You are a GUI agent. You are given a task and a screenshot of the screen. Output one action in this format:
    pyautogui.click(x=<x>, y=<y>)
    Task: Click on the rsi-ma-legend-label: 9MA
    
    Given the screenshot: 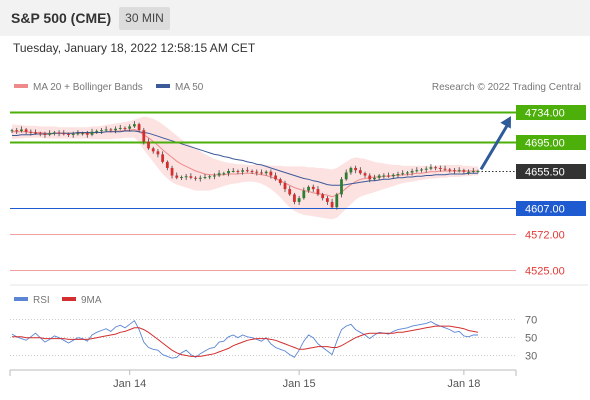 What is the action you would take?
    pyautogui.click(x=91, y=300)
    